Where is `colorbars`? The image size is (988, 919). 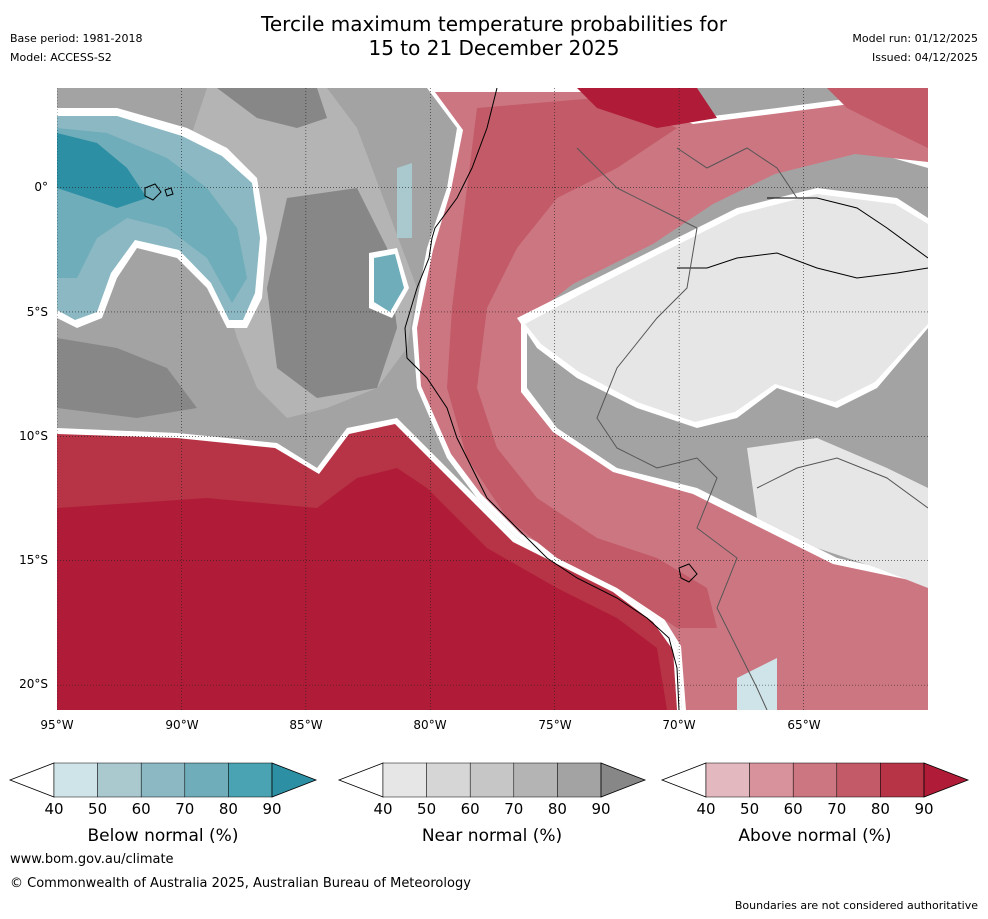
colorbars is located at coordinates (489, 780).